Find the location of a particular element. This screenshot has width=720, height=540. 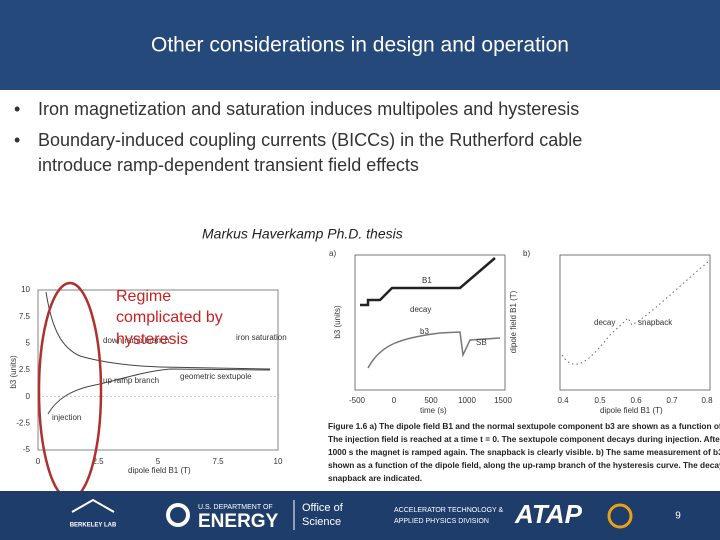

x-tick-label: 1000 is located at coordinates (467, 400).